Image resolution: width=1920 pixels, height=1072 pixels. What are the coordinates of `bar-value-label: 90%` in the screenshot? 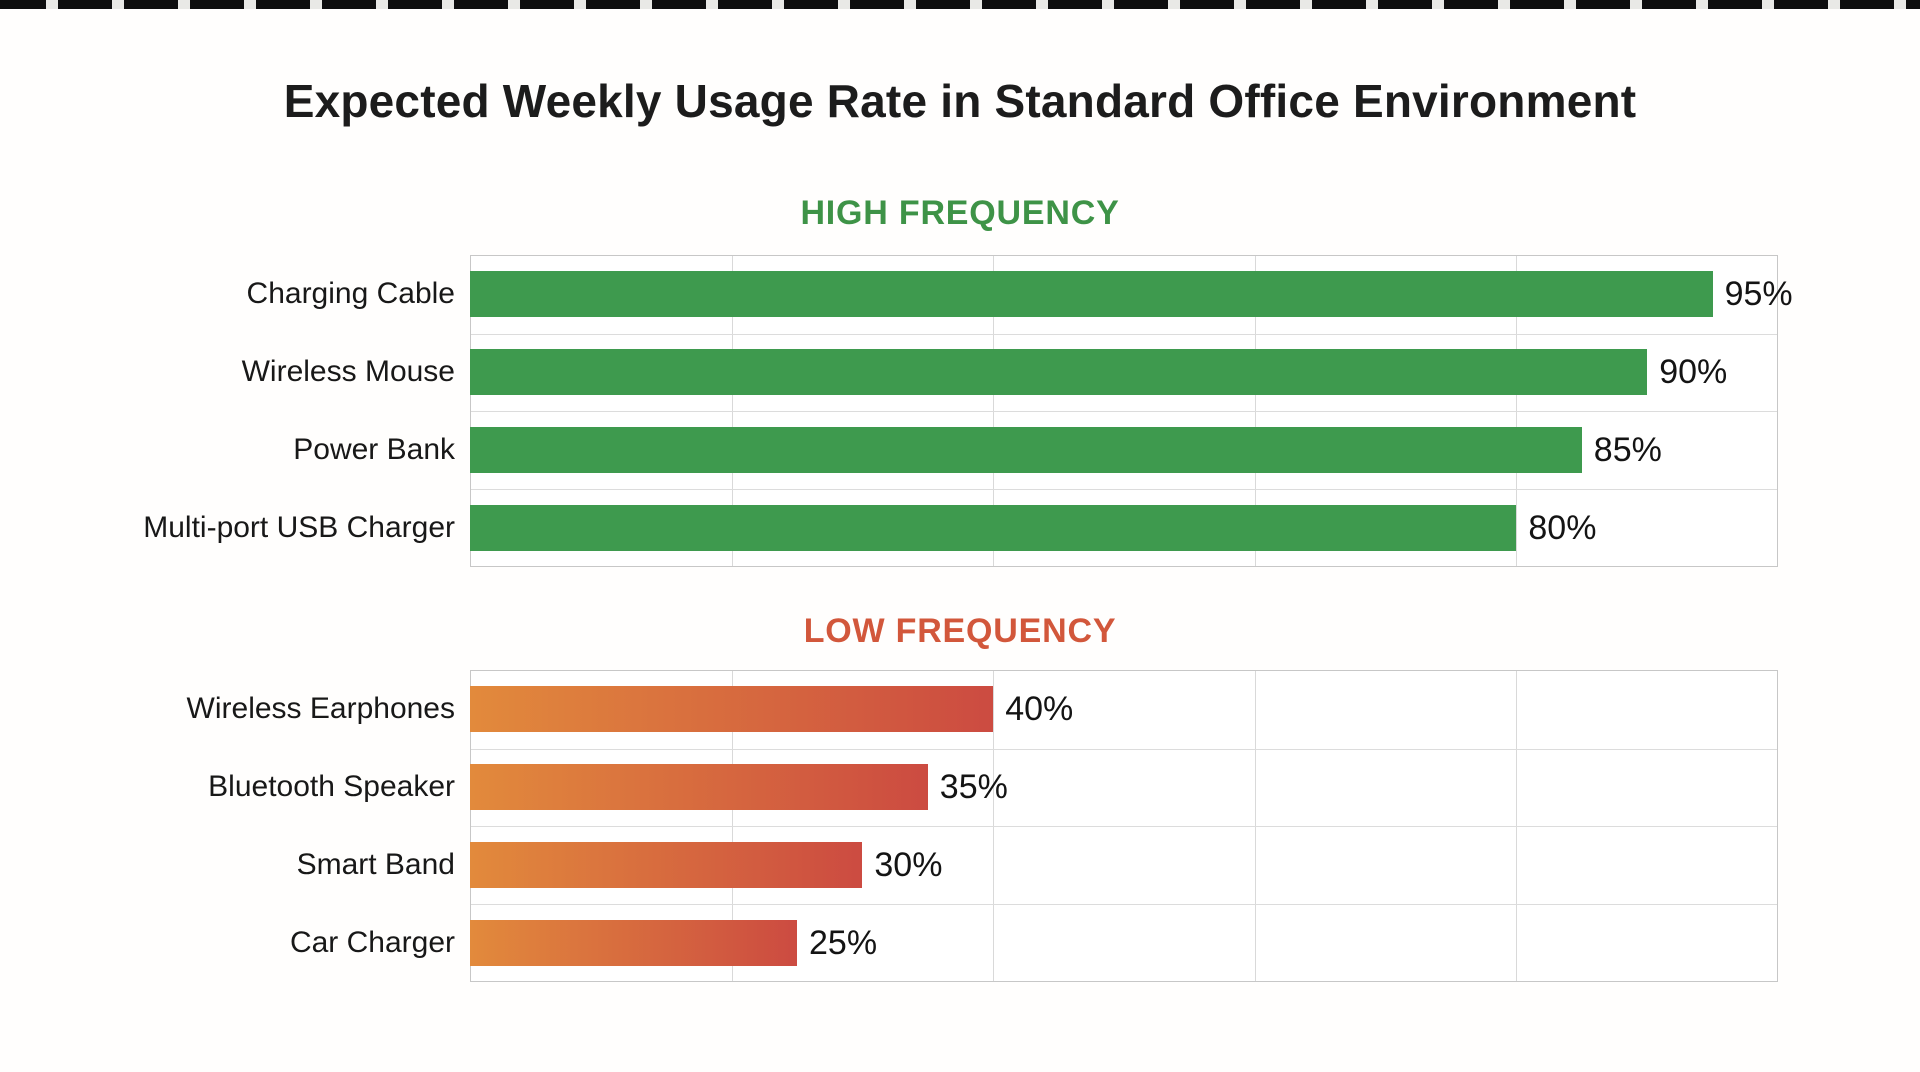 It's located at (1693, 371).